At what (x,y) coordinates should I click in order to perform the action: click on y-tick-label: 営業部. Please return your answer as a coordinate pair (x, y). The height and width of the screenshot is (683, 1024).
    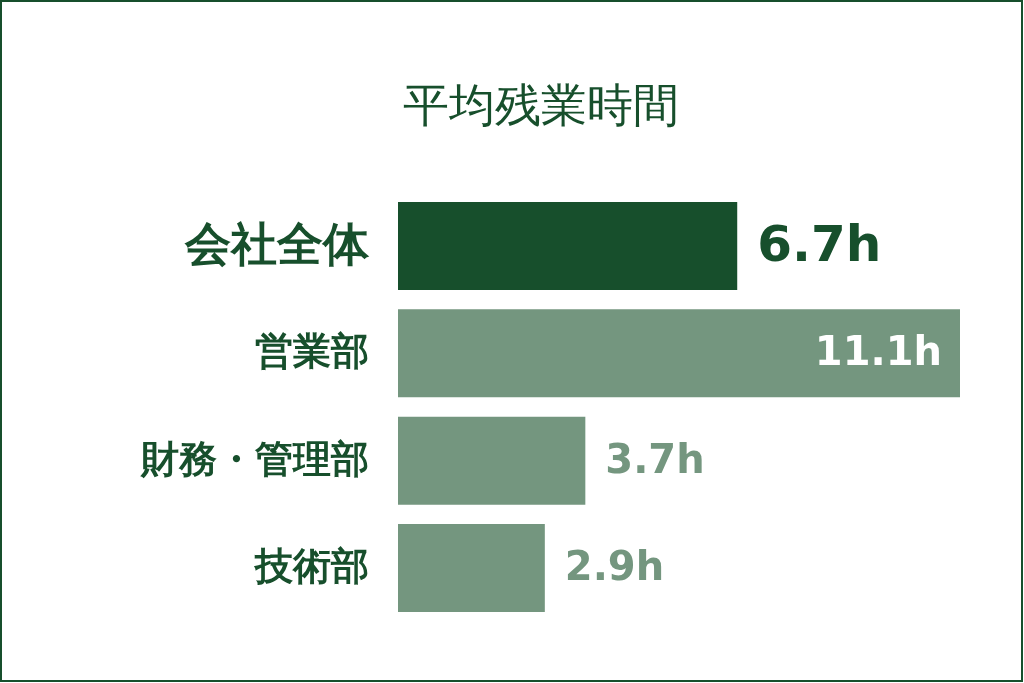
    Looking at the image, I should click on (311, 351).